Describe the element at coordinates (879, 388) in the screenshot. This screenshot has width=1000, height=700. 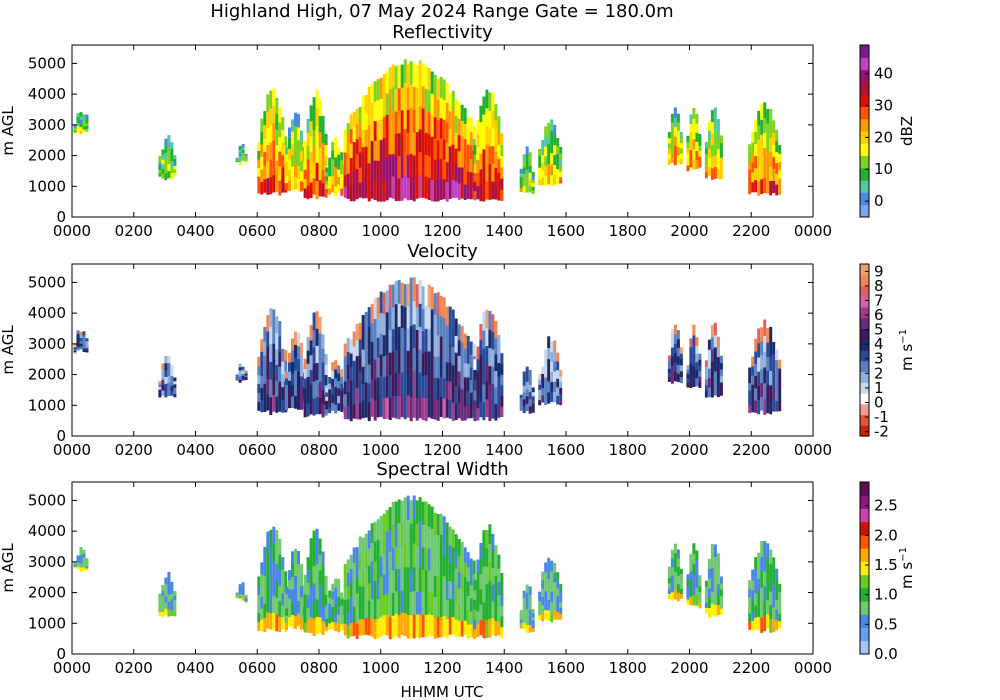
I see `colorbar-tick-label: 1` at that location.